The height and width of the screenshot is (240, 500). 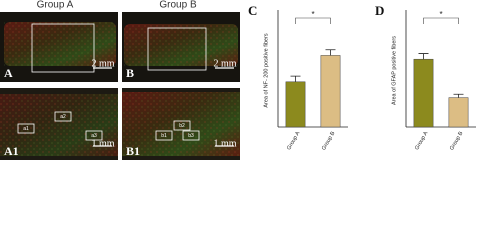 I want to click on region-label: a1, so click(x=26, y=129).